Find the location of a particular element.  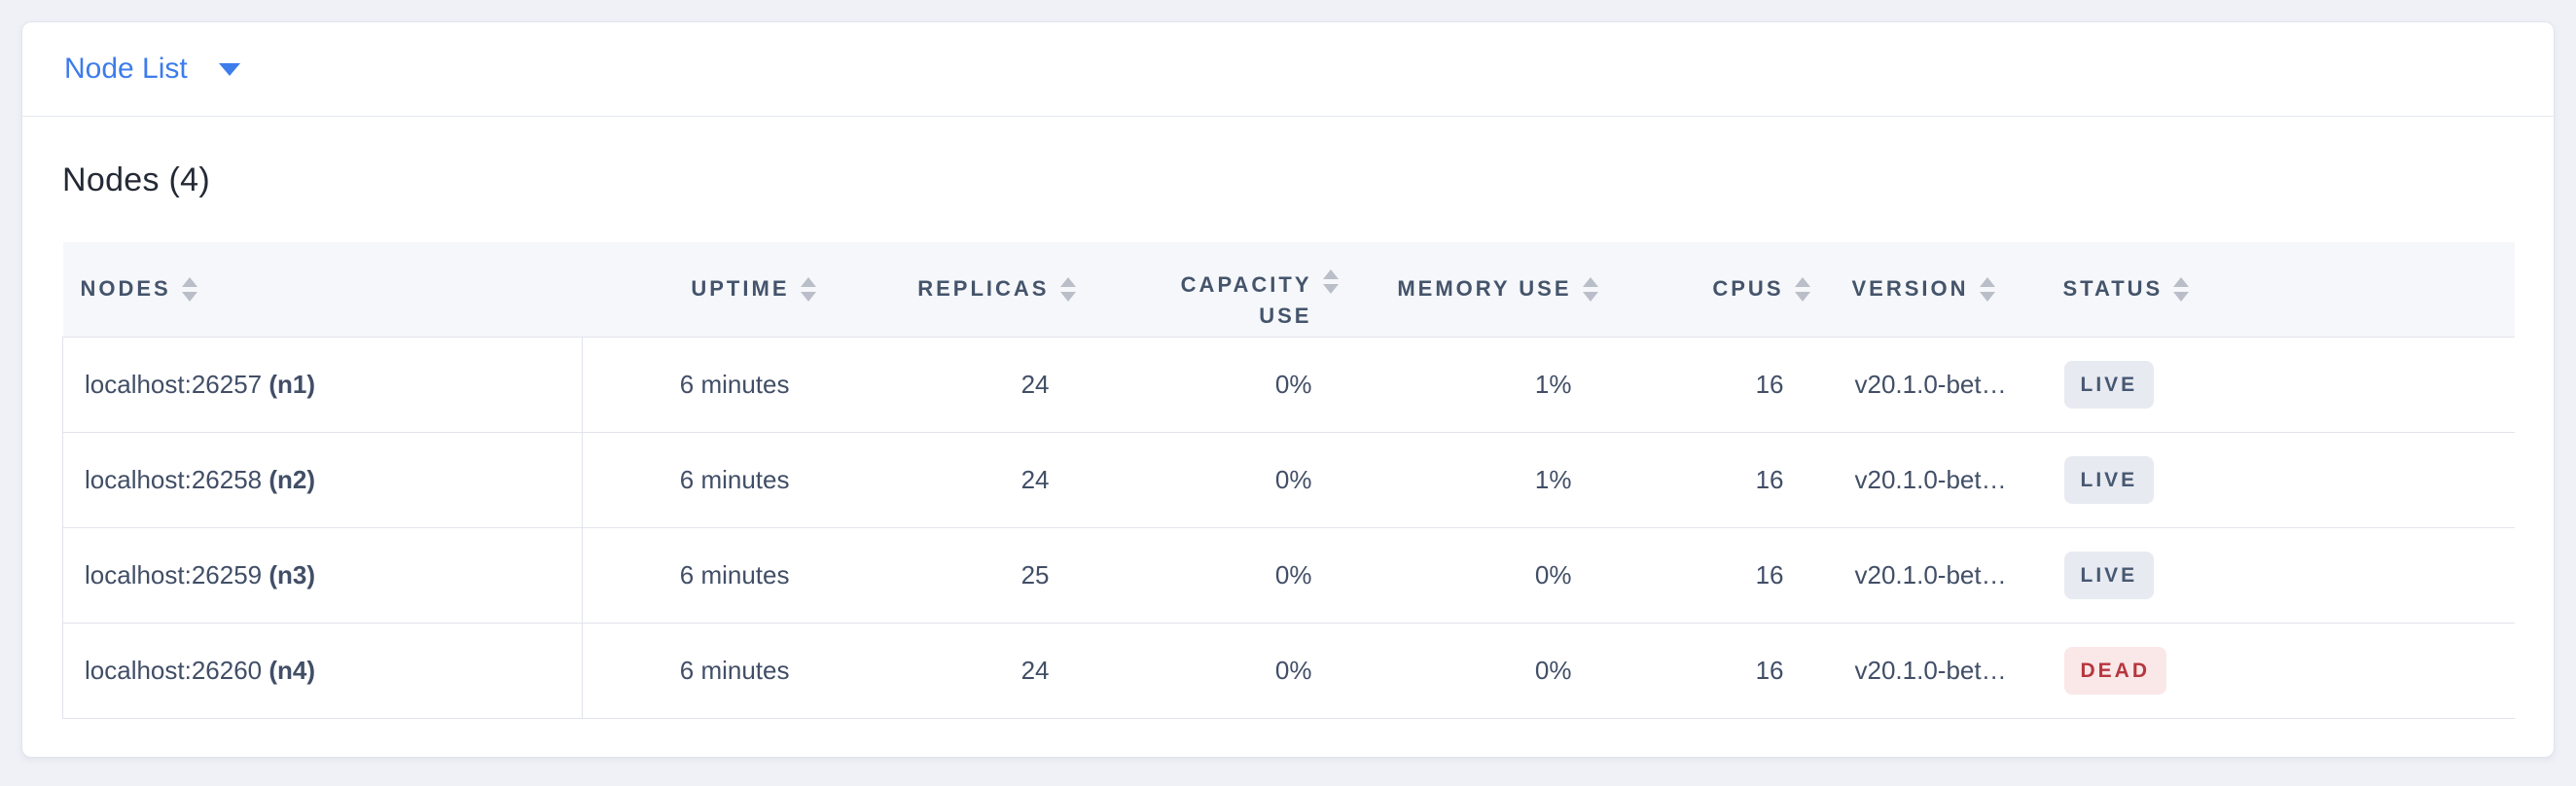

column-label: CAPACITY USE is located at coordinates (1246, 300).